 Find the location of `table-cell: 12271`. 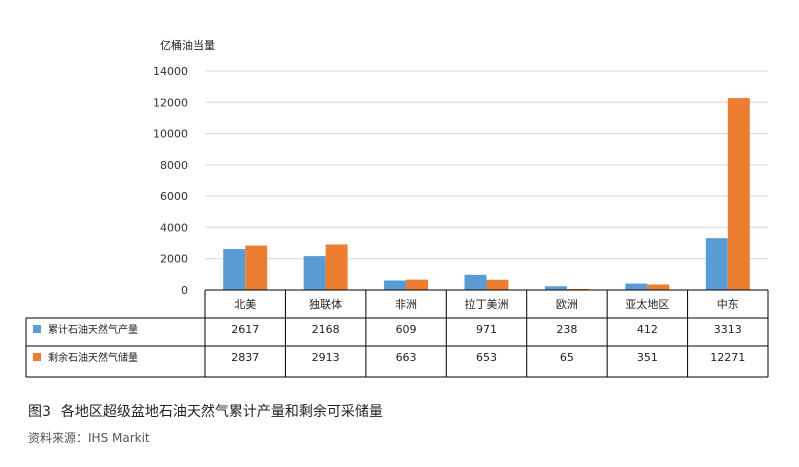

table-cell: 12271 is located at coordinates (727, 357).